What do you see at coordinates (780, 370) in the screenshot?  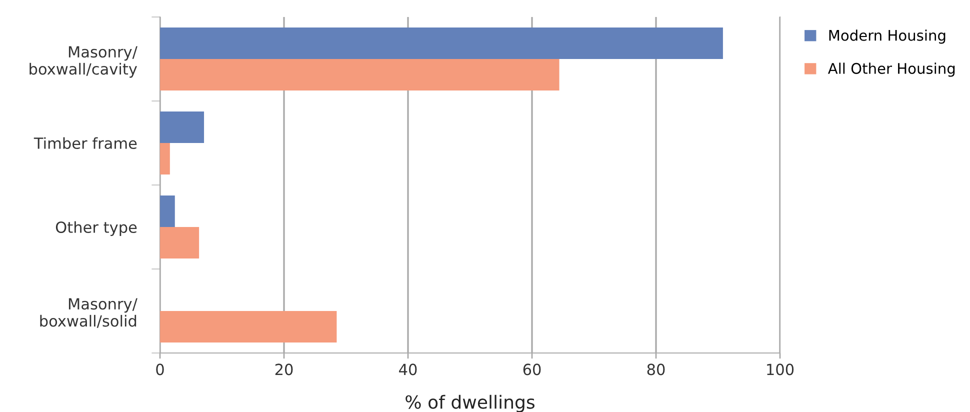 I see `x-tick-label: 100` at bounding box center [780, 370].